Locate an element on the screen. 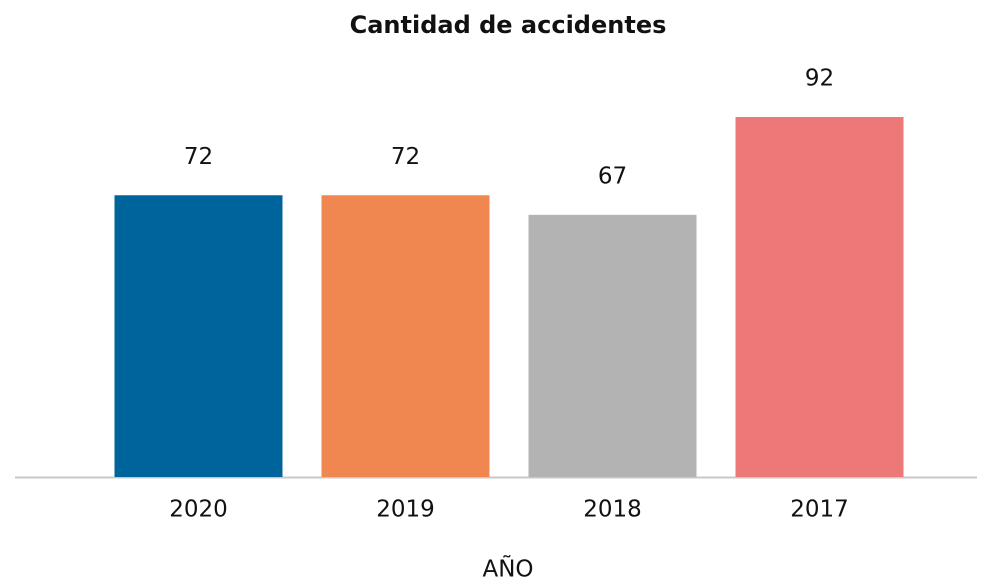 The image size is (991, 586). x-axis-title: AÑO is located at coordinates (507, 569).